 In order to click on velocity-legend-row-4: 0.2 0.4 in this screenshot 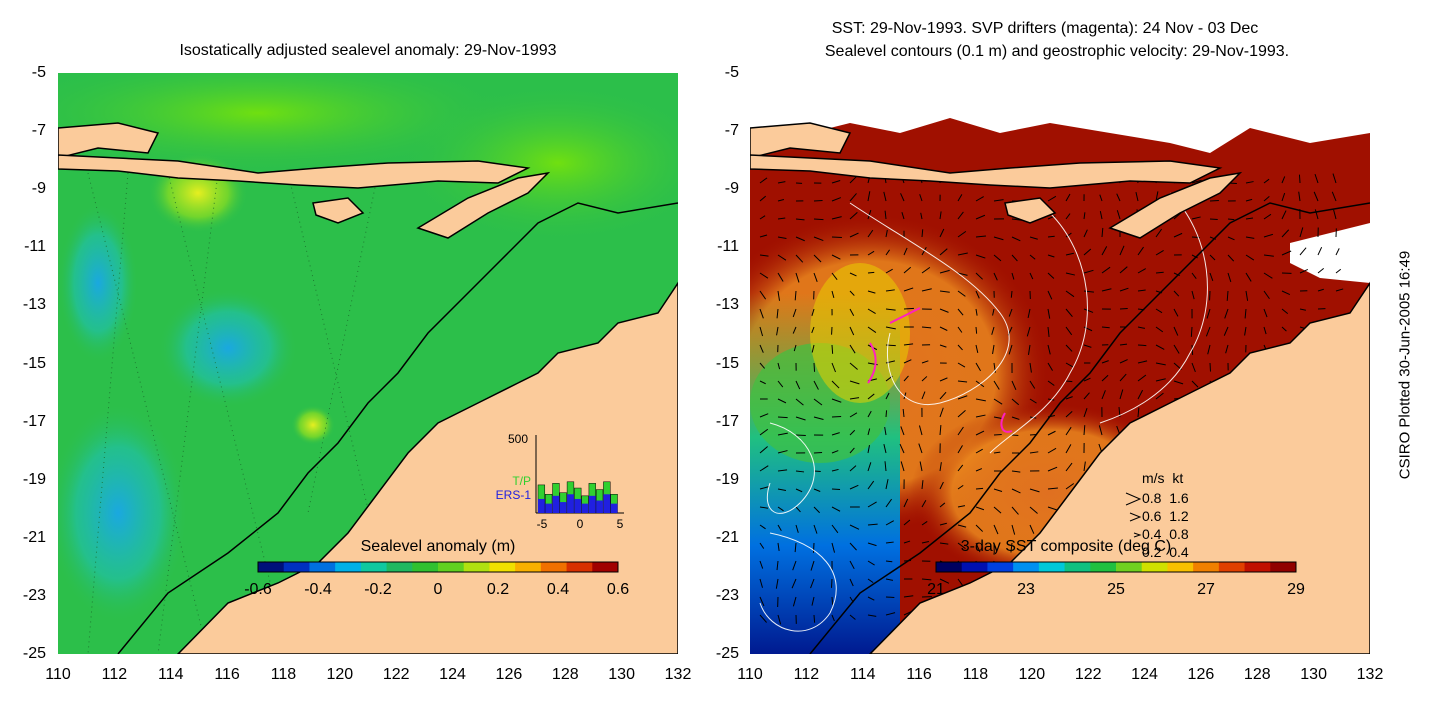, I will do `click(1165, 552)`.